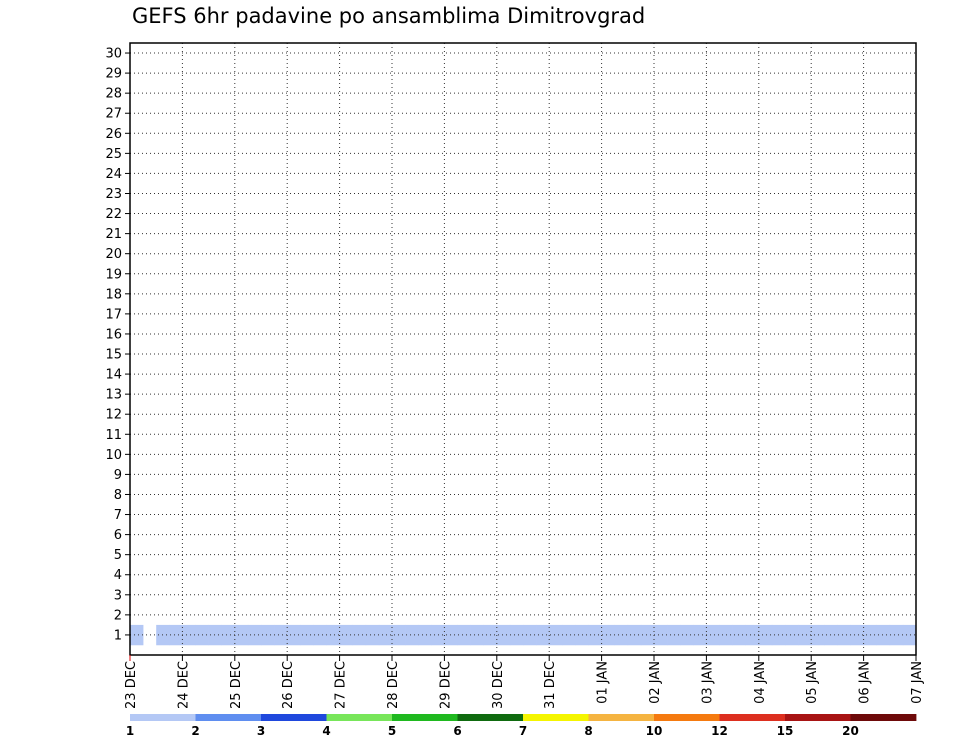  Describe the element at coordinates (288, 685) in the screenshot. I see `x-tick-label: 26 DEC` at that location.